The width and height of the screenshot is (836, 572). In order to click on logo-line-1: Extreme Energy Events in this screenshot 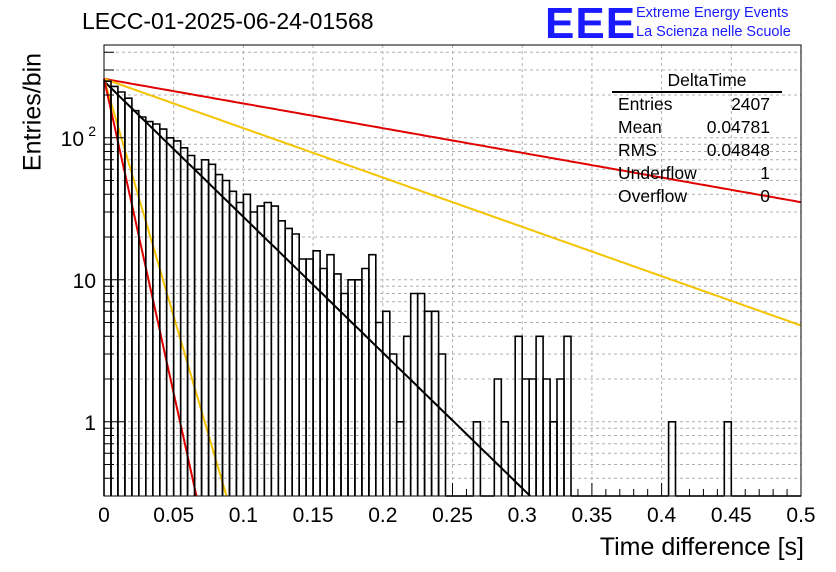, I will do `click(712, 13)`.